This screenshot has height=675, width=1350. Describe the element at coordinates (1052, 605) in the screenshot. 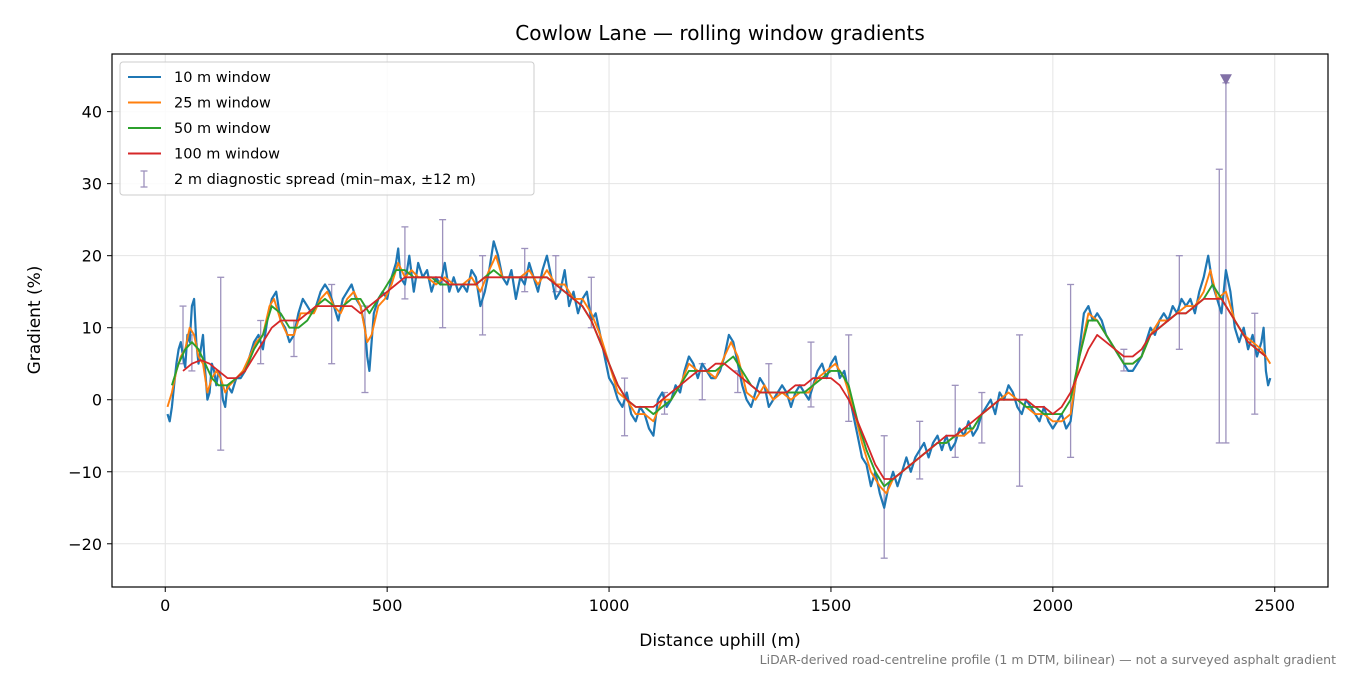

I see `x-tick-label: 2000` at that location.